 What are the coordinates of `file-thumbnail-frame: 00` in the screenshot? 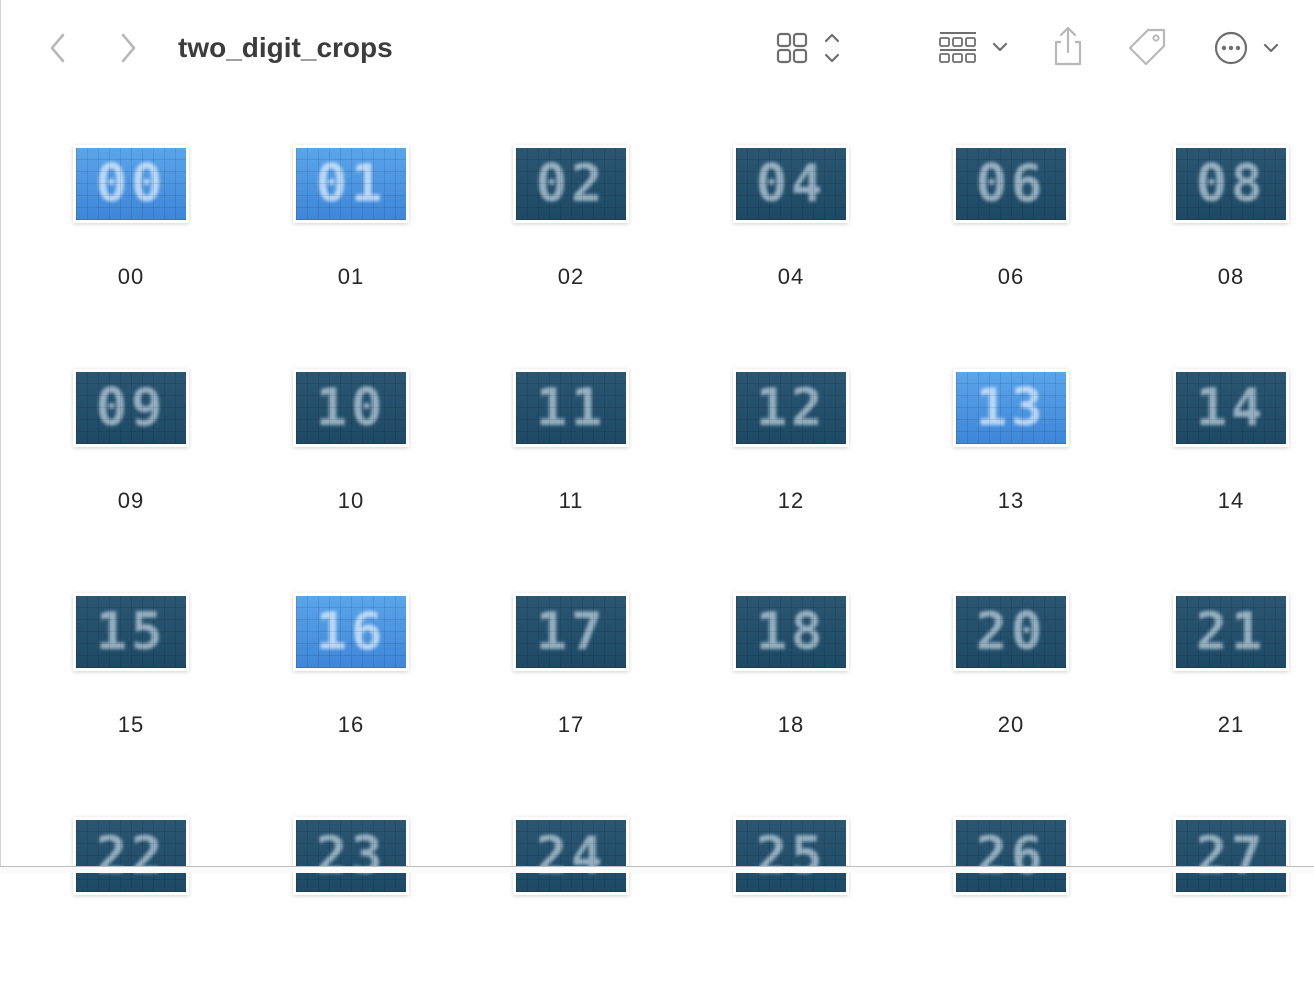 It's located at (131, 184).